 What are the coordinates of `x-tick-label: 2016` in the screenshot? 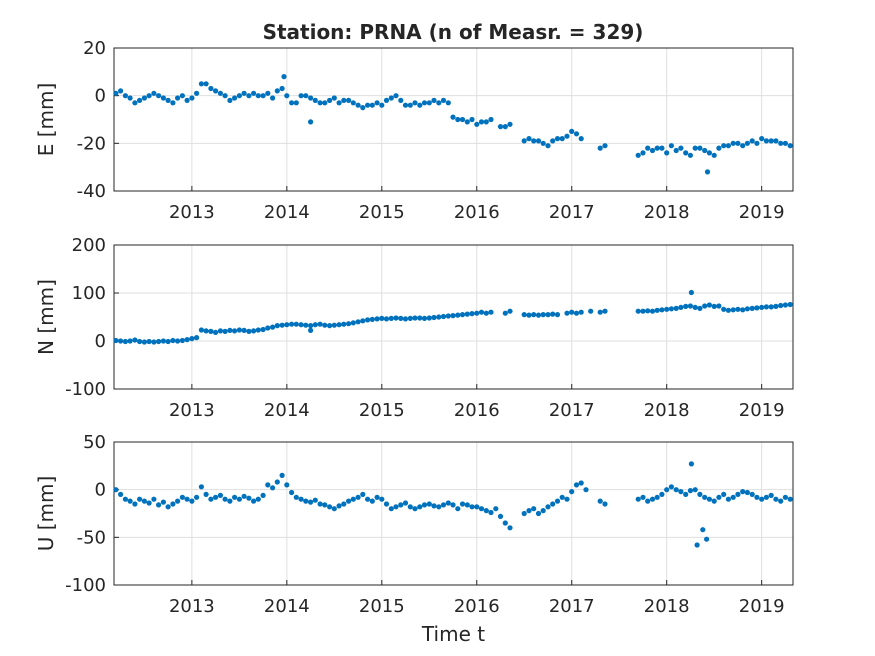 It's located at (477, 212).